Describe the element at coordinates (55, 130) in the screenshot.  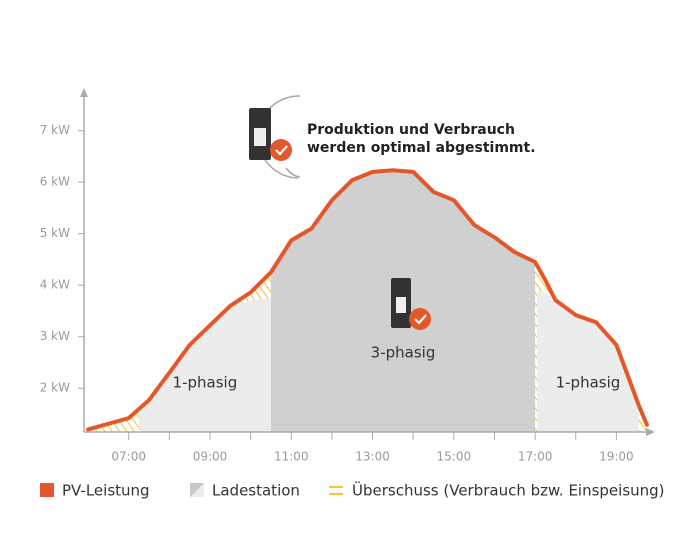
I see `y-tick-label: 7 kW` at that location.